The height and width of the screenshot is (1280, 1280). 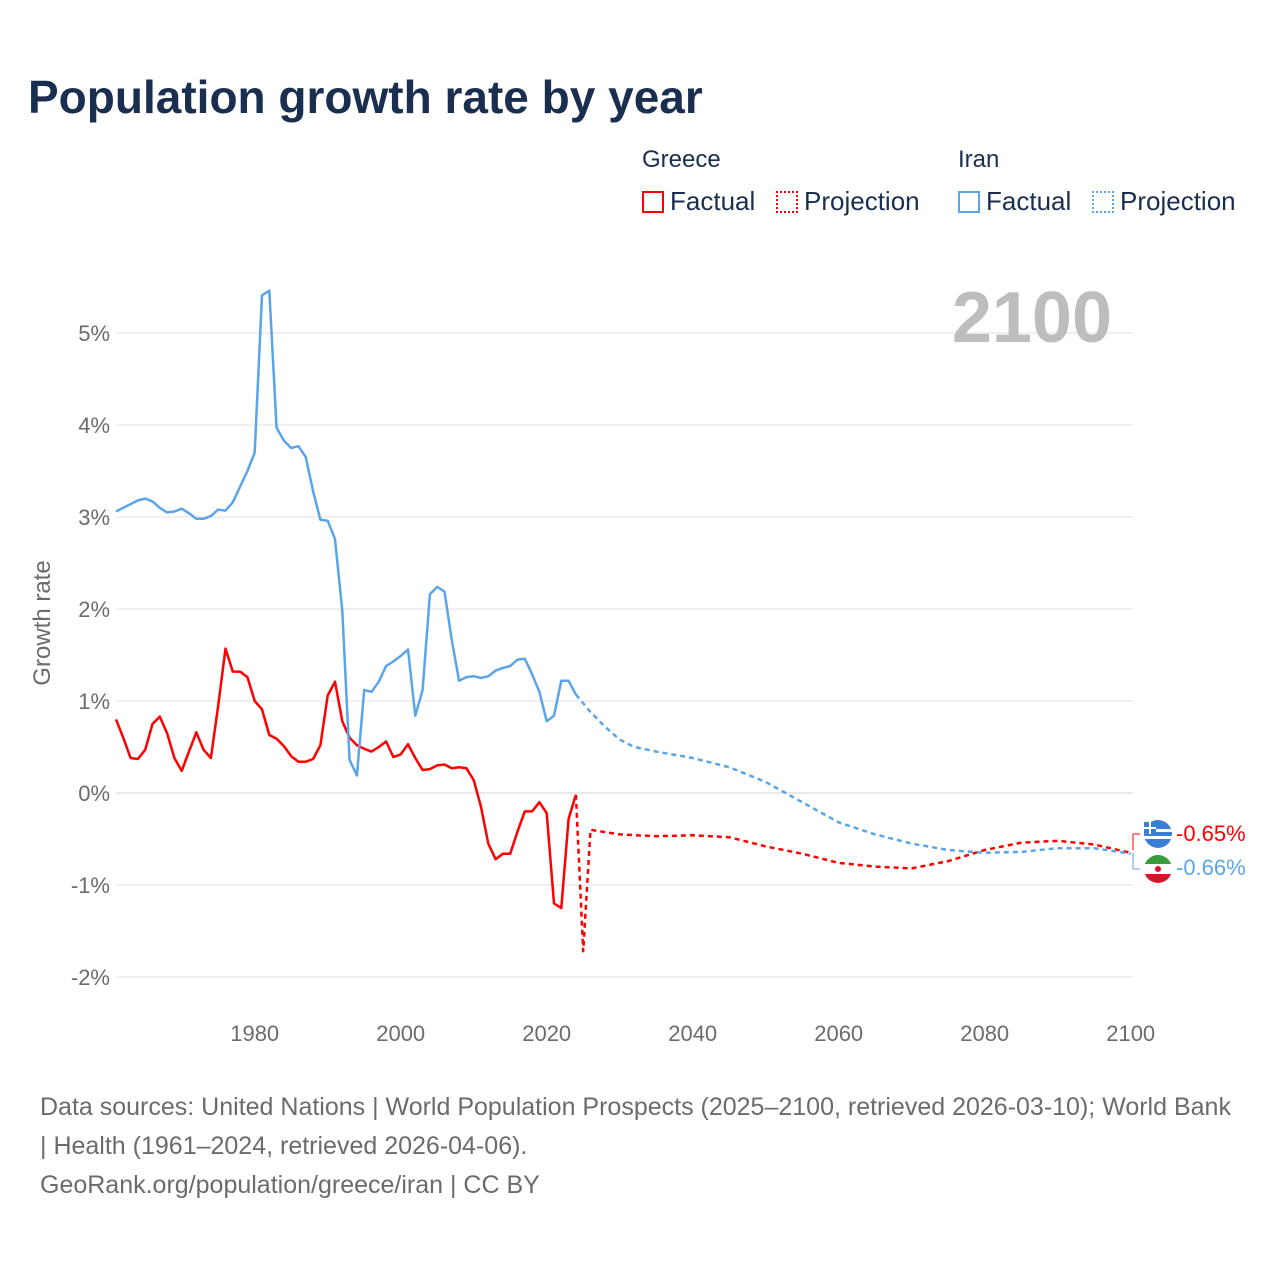 I want to click on legend-iran-projection: Projection, so click(x=1164, y=201).